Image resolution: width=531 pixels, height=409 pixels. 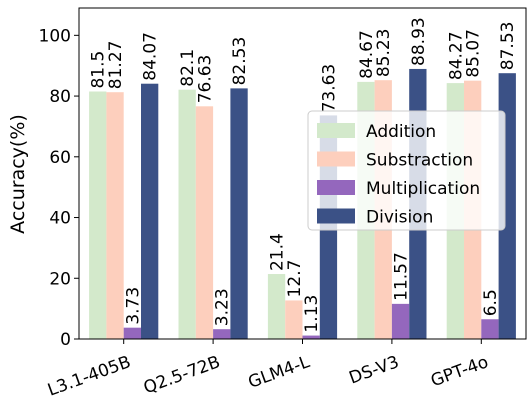 What do you see at coordinates (399, 218) in the screenshot?
I see `legend-label: Division` at bounding box center [399, 218].